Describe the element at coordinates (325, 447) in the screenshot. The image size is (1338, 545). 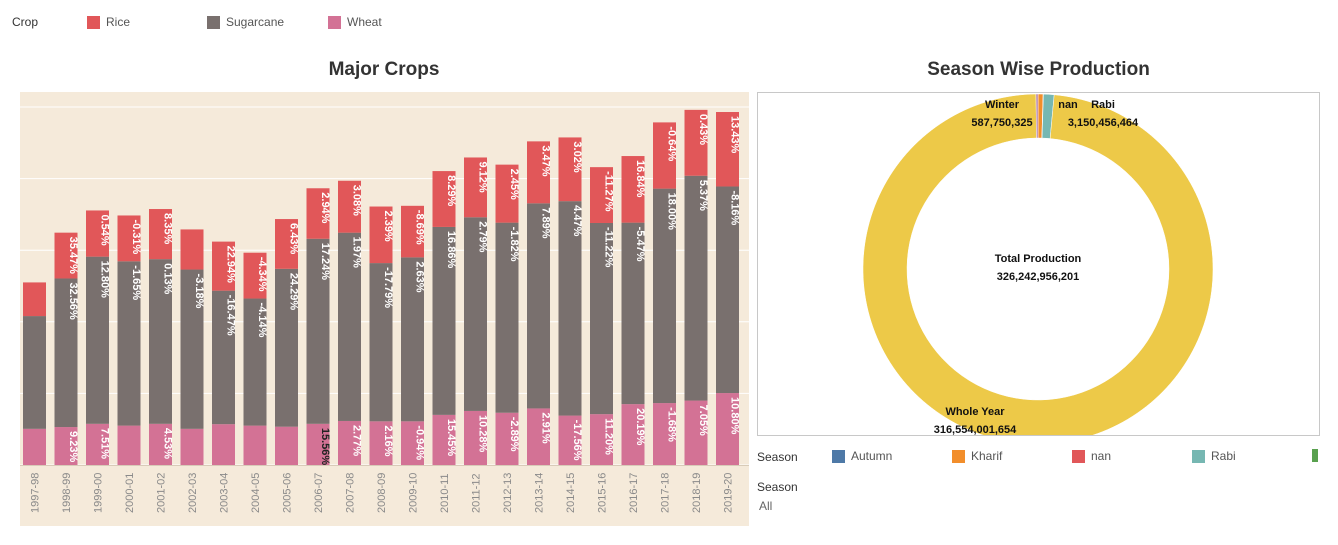
I see `data-label-wheat: 15.56%` at that location.